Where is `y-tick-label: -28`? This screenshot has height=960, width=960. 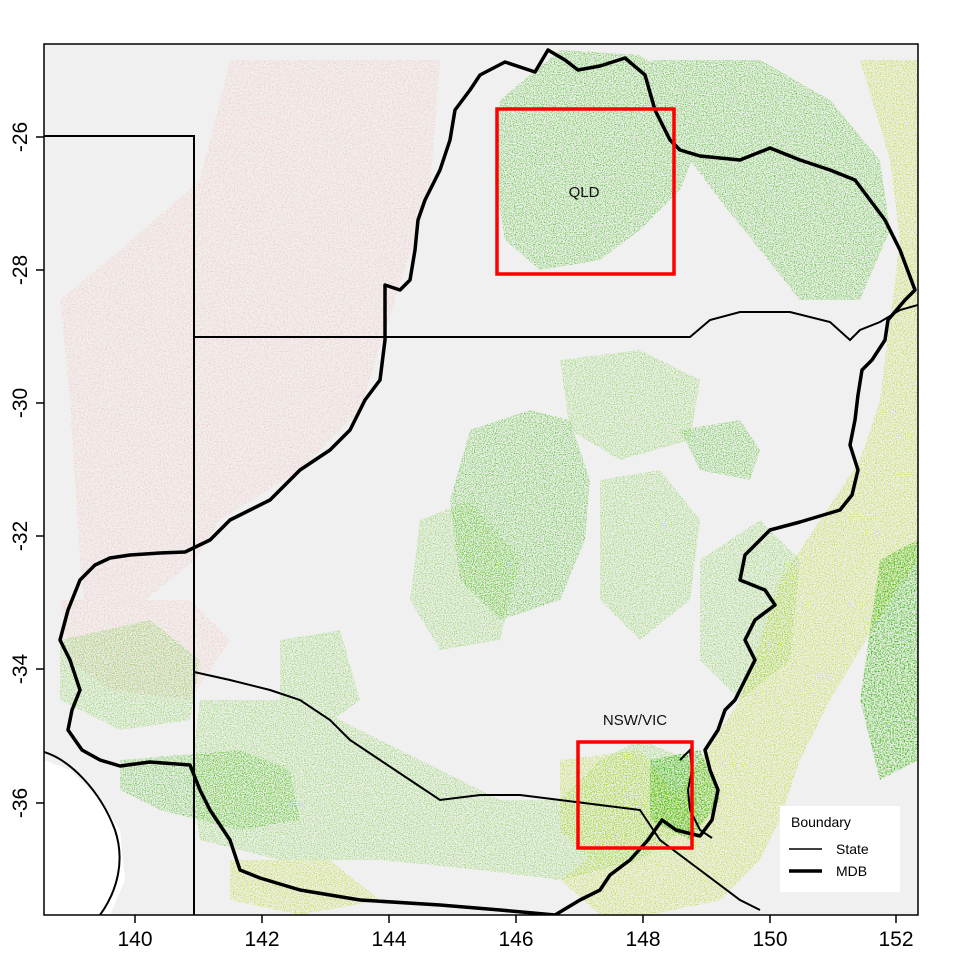 y-tick-label: -28 is located at coordinates (20, 270).